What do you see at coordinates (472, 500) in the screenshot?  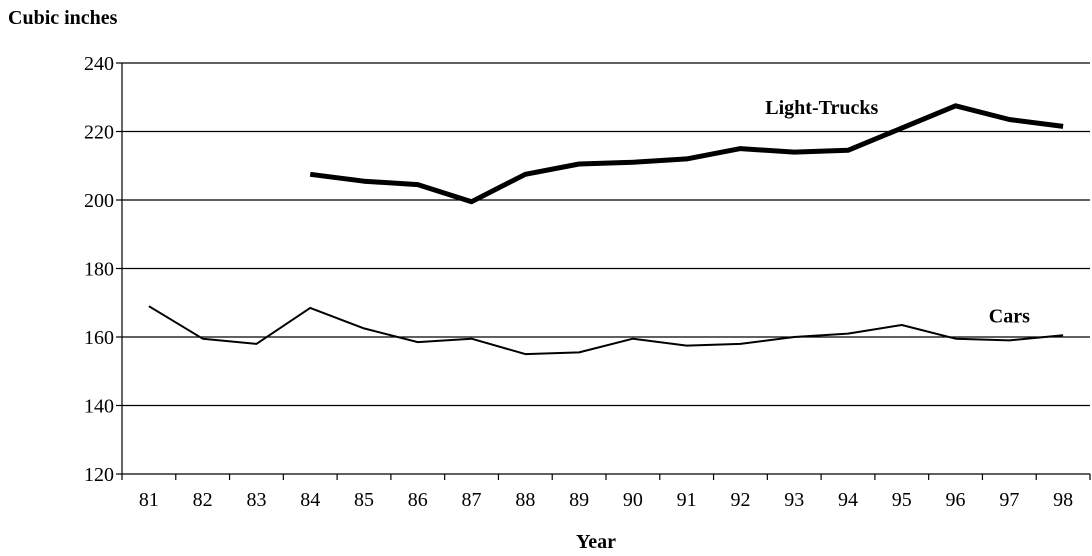 I see `x-tick-label-87: 87` at bounding box center [472, 500].